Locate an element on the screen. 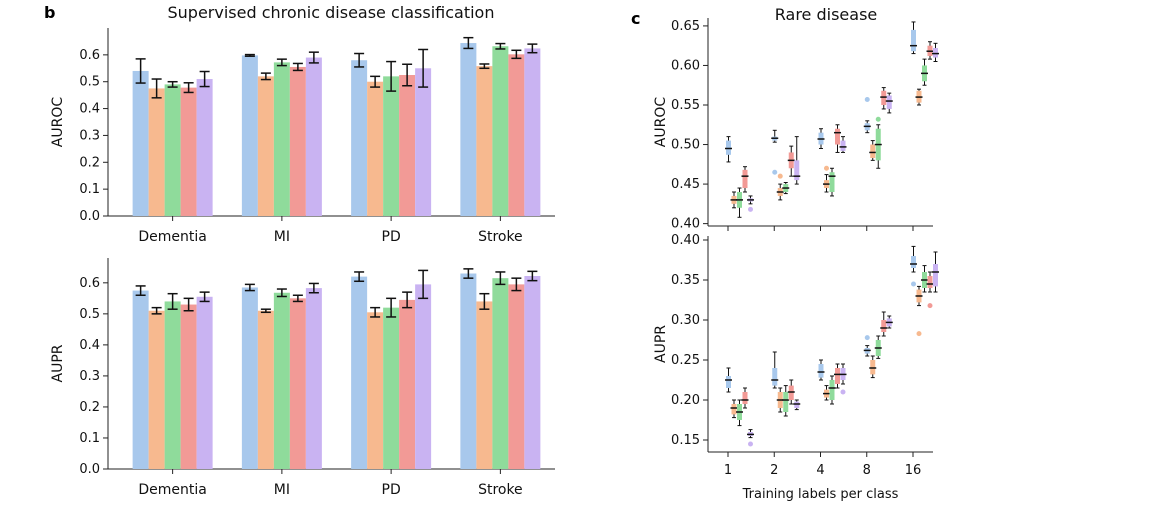 The width and height of the screenshot is (1149, 527). panel-label-b: b is located at coordinates (49, 12).